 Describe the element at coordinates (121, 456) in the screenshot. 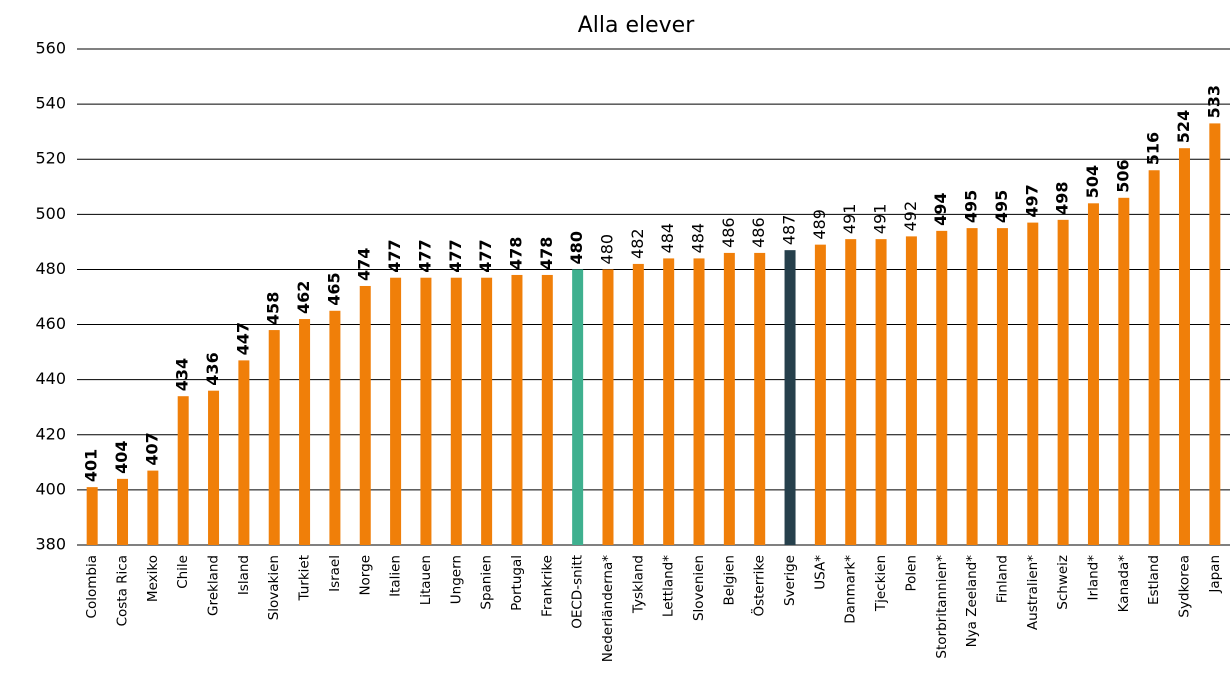

I see `value-label: 404` at that location.